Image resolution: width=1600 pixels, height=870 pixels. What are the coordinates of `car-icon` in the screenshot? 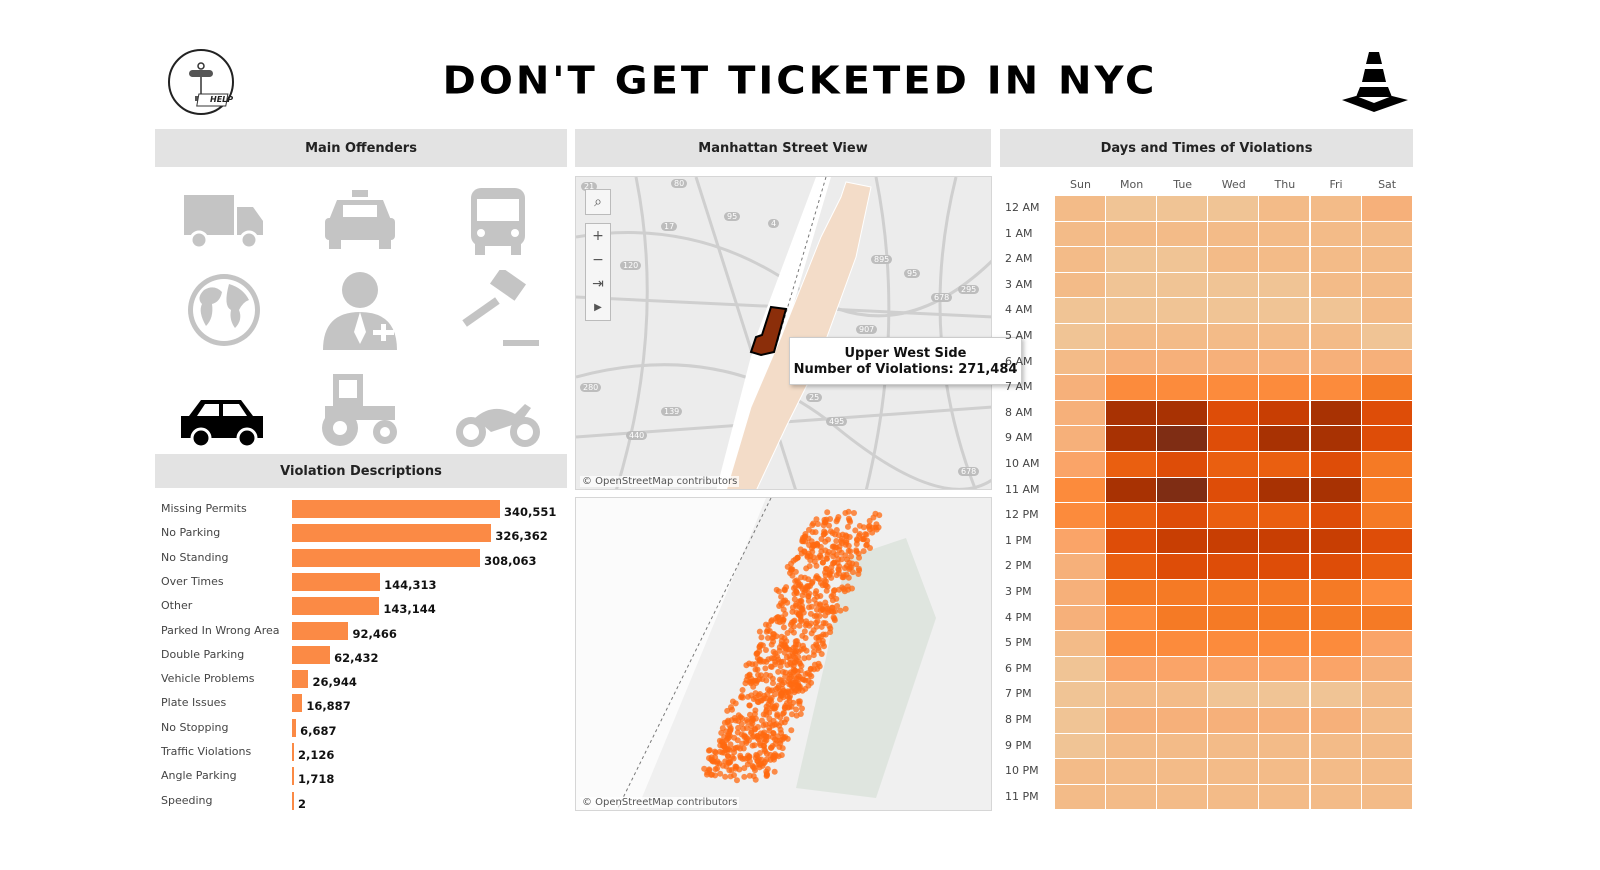 It's located at (224, 420).